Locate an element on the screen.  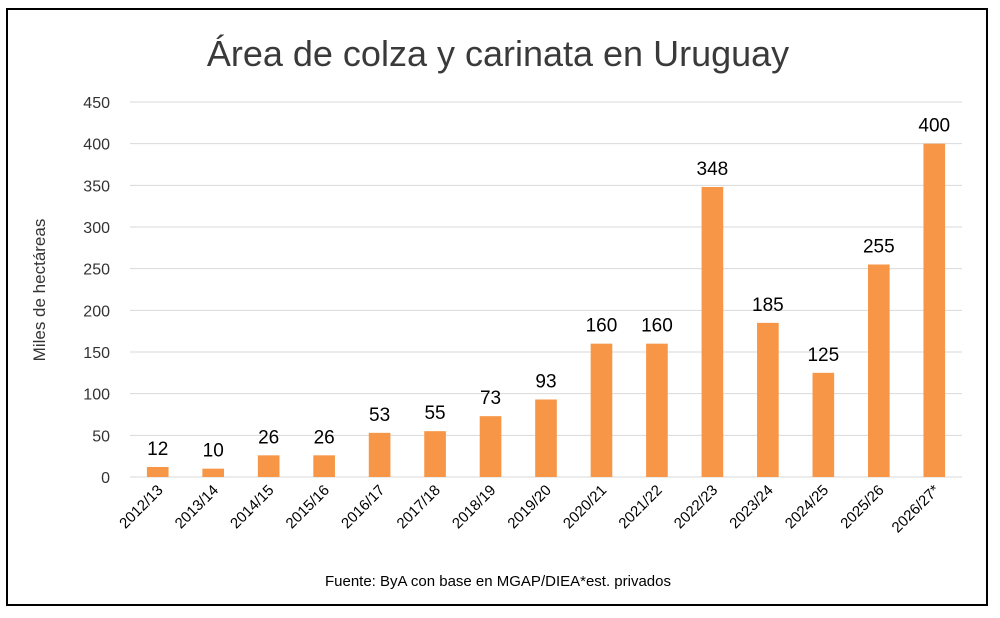
y-axis-label: Miles de hectáreas is located at coordinates (39, 290).